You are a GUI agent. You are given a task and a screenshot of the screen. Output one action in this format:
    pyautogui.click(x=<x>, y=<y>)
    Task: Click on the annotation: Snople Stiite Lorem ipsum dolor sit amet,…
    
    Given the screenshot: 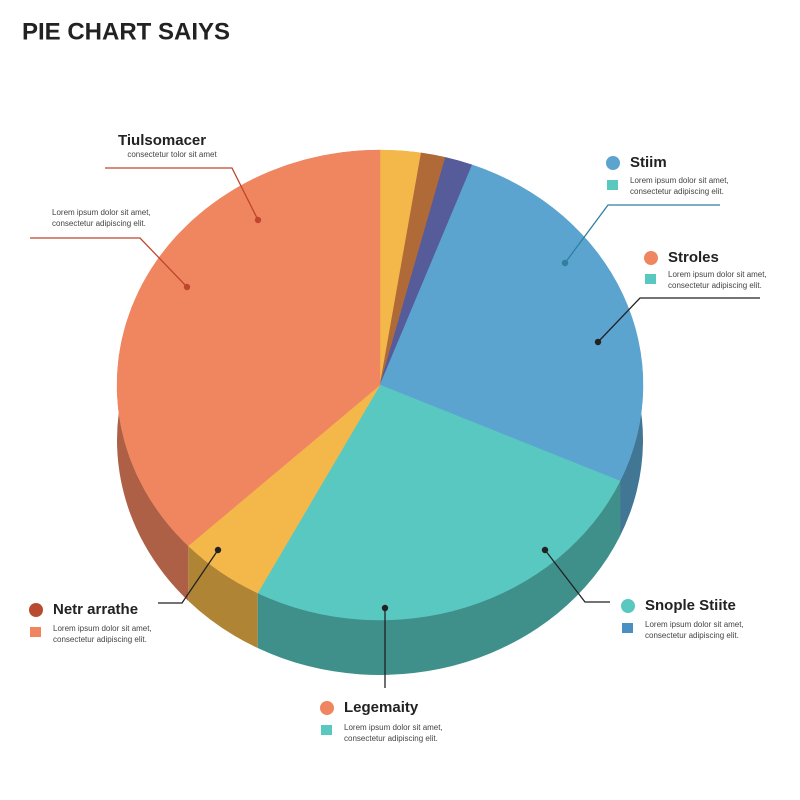 What is the action you would take?
    pyautogui.click(x=642, y=593)
    